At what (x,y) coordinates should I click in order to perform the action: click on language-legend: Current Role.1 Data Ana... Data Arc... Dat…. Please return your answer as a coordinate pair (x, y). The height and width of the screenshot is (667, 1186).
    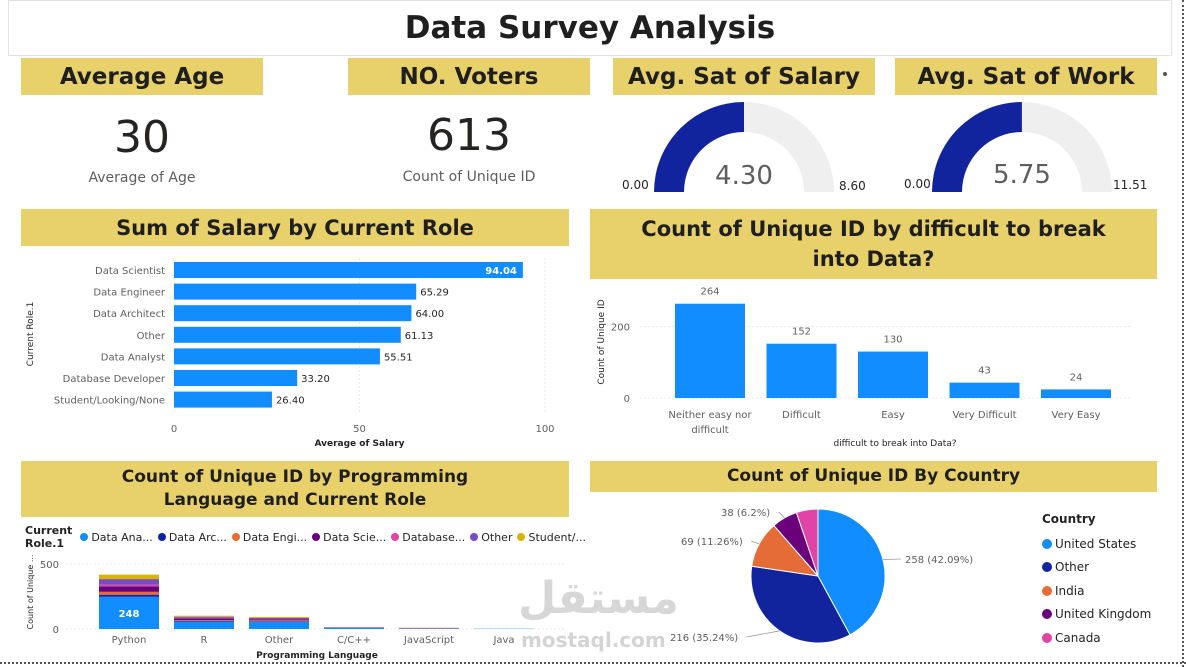
    Looking at the image, I should click on (305, 537).